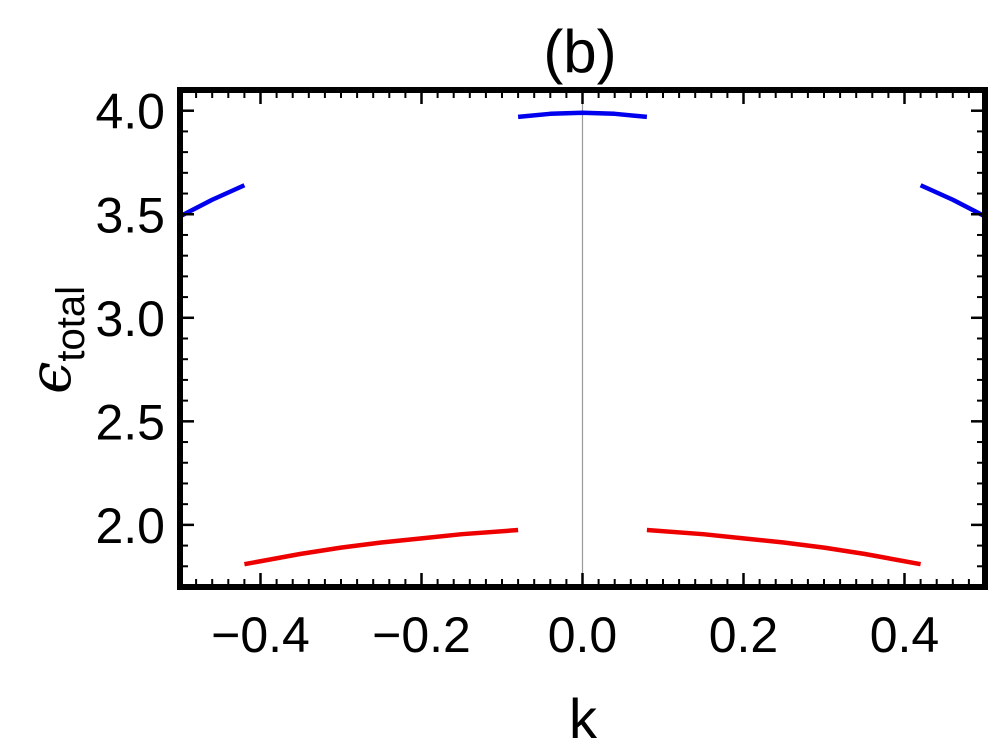  Describe the element at coordinates (421, 635) in the screenshot. I see `x-tick-label: −0.2` at that location.